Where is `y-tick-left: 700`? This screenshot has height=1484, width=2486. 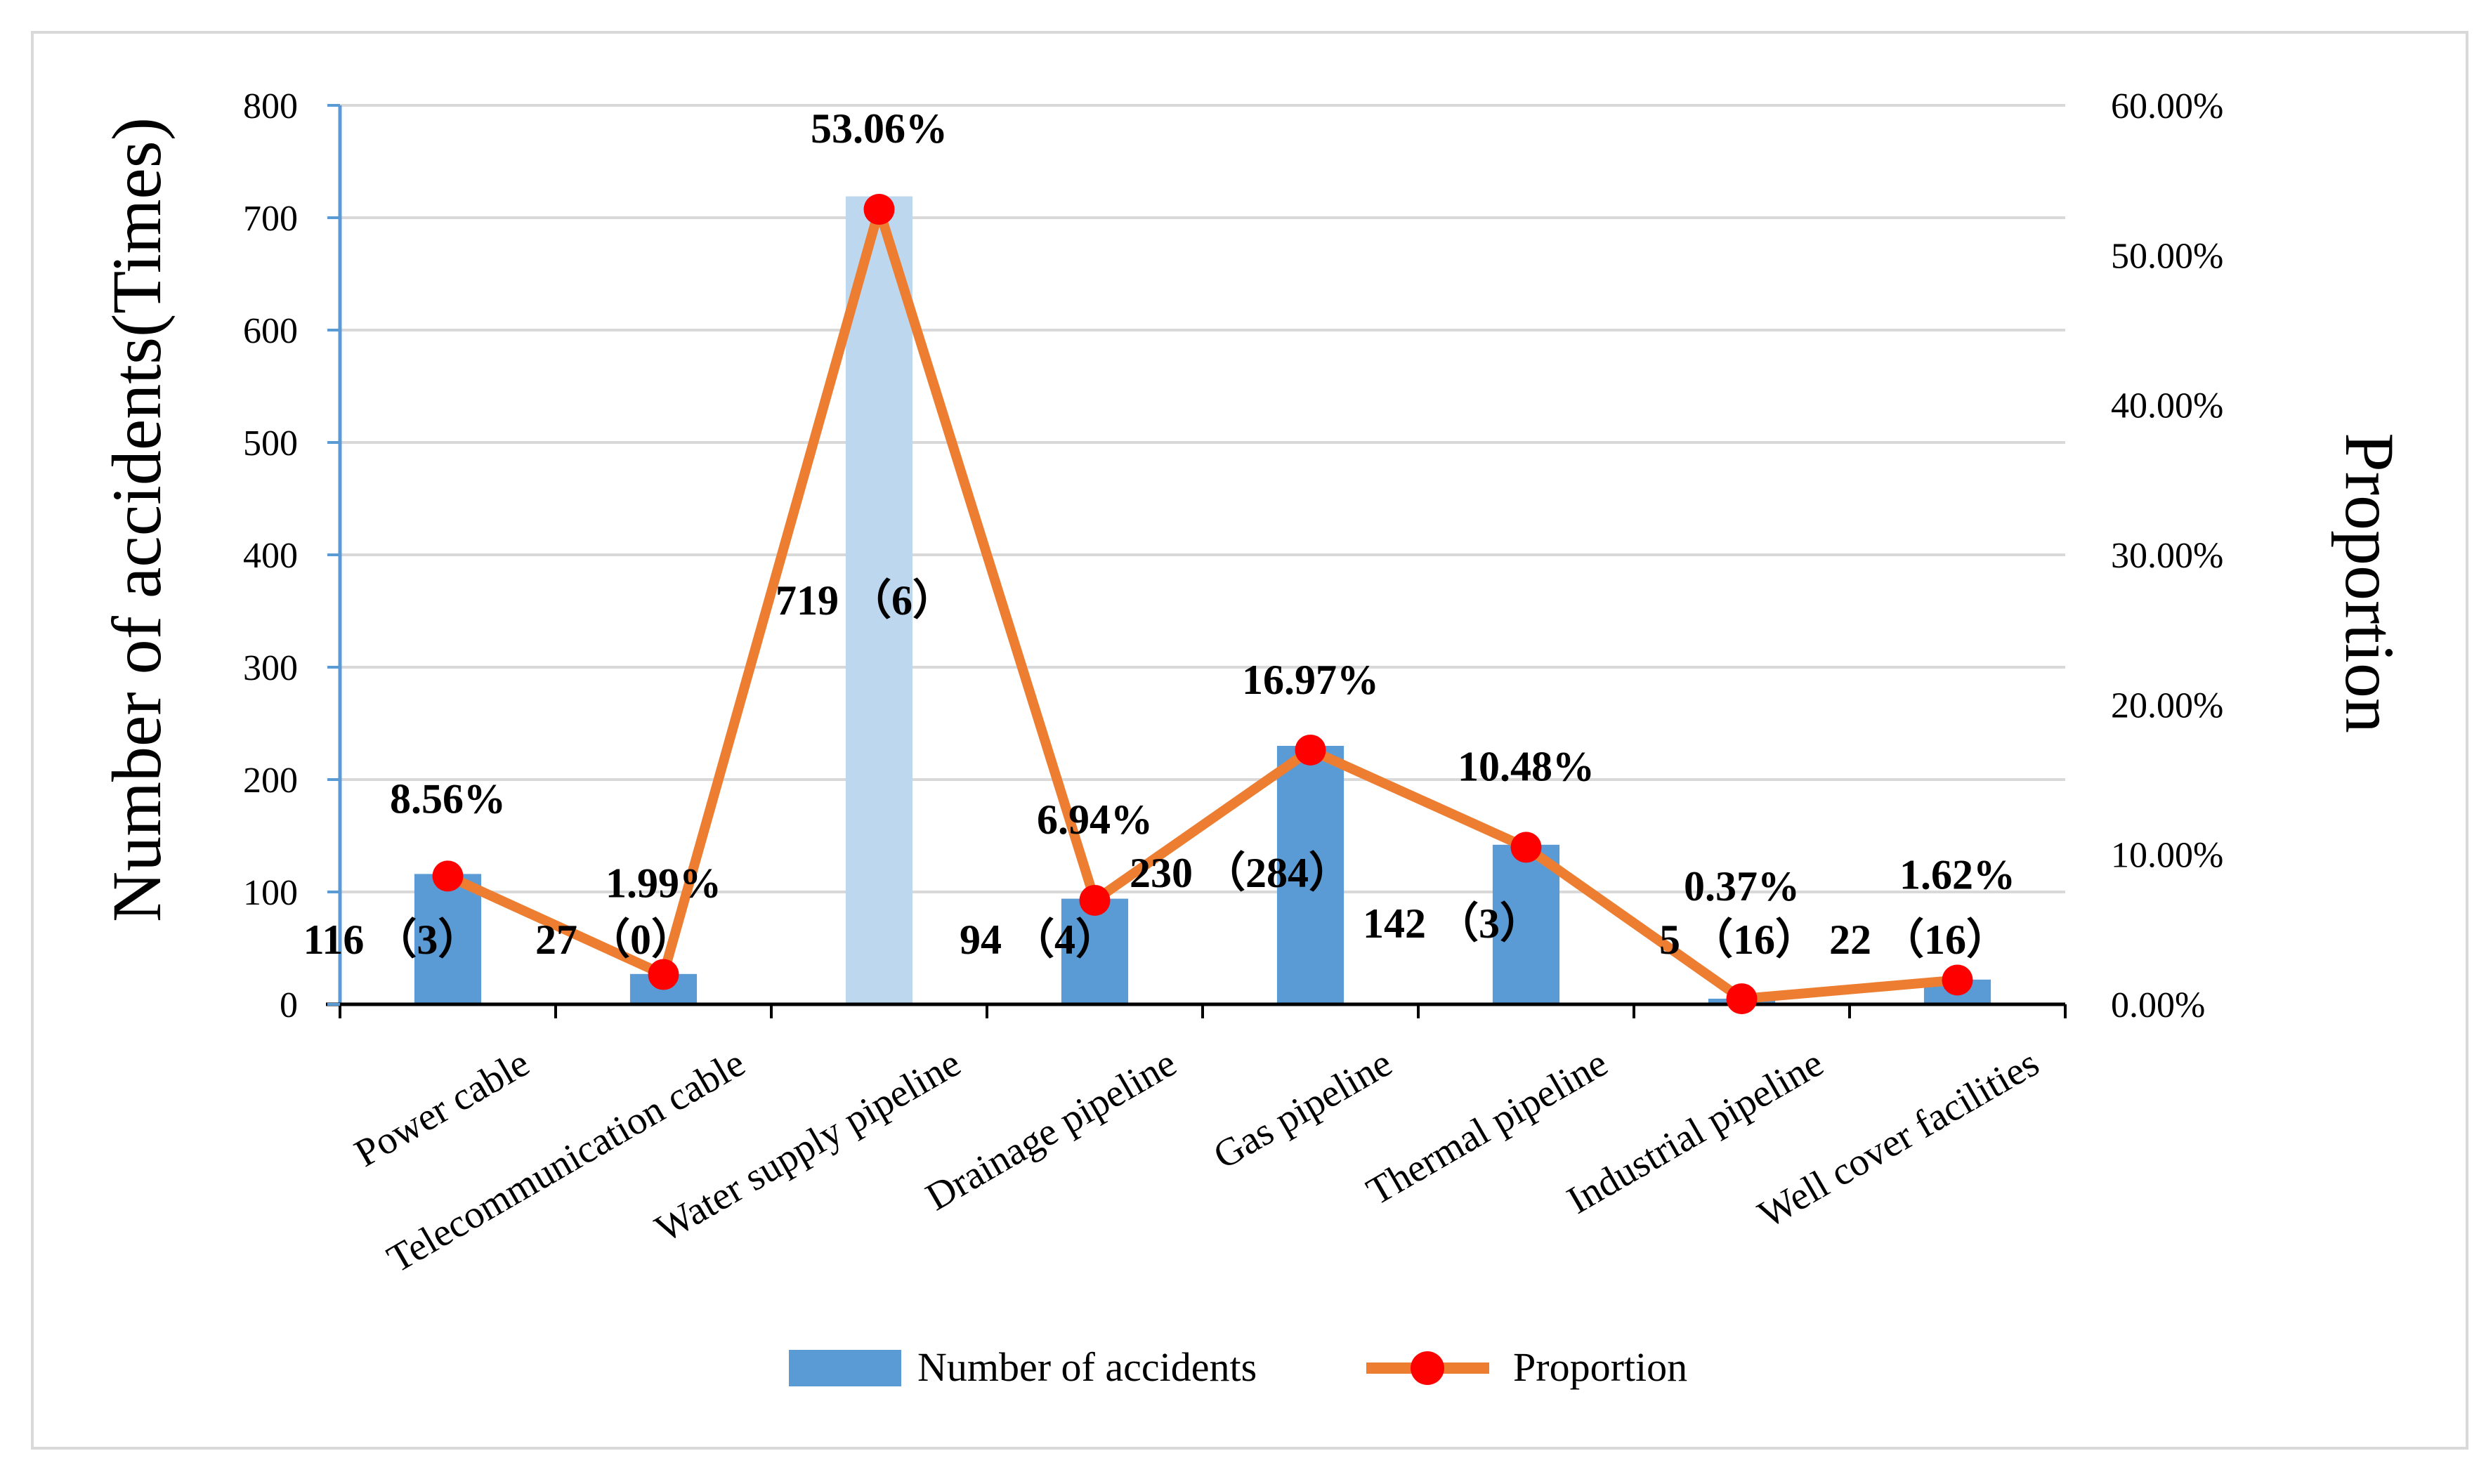 y-tick-left: 700 is located at coordinates (270, 219).